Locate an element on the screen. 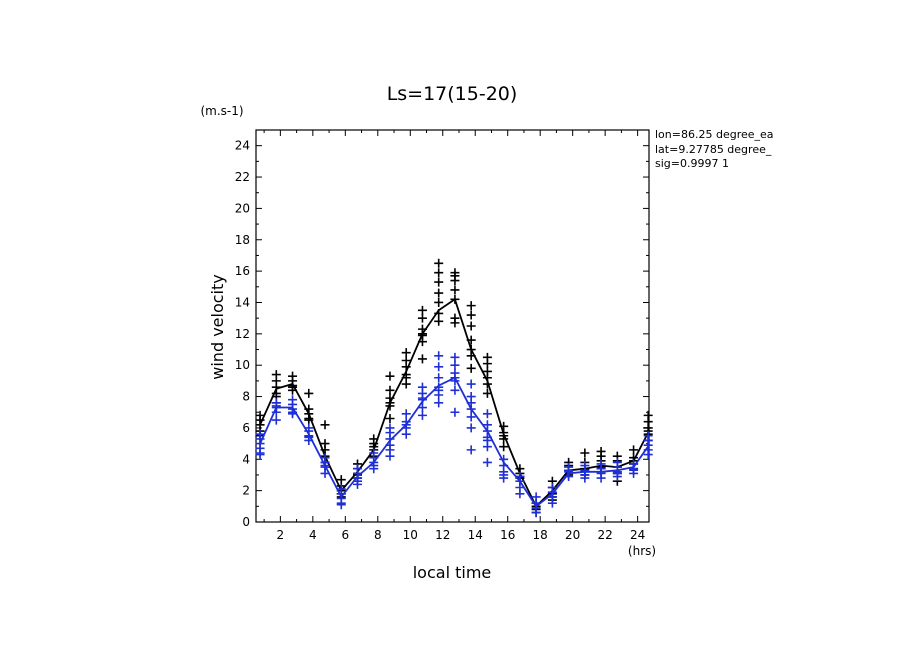 The image size is (904, 654). x-axis-label: local time is located at coordinates (452, 572).